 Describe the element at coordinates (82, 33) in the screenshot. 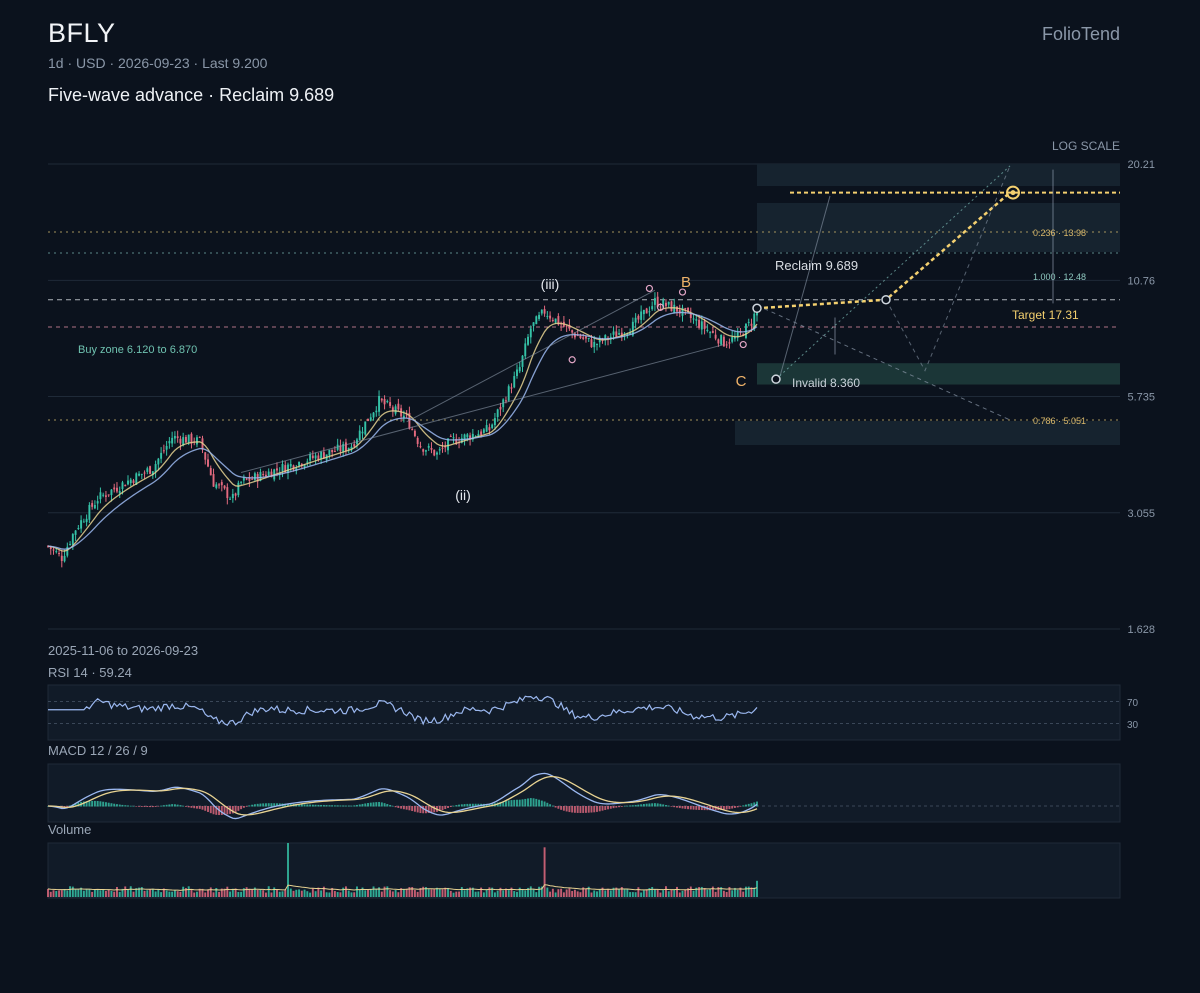

I see `ticker-symbol: BFLY` at that location.